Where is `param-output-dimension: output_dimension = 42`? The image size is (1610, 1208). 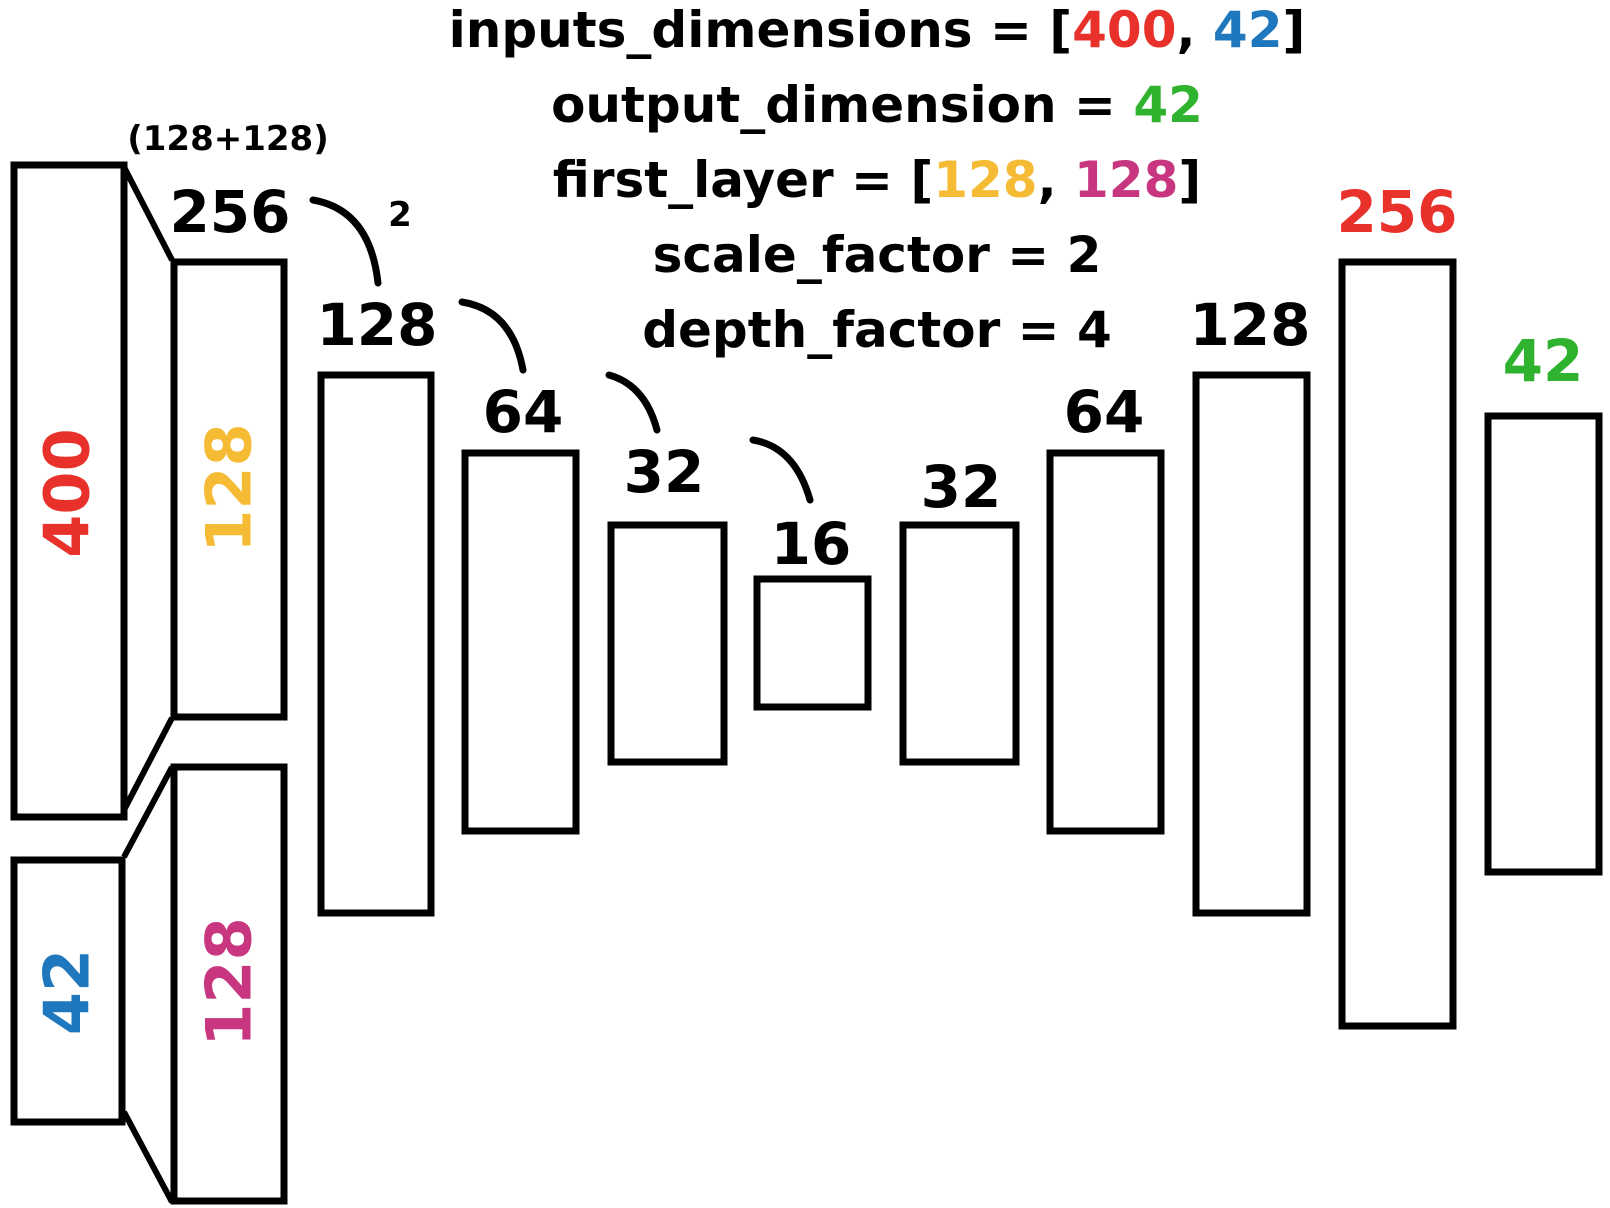 param-output-dimension: output_dimension = 42 is located at coordinates (877, 105).